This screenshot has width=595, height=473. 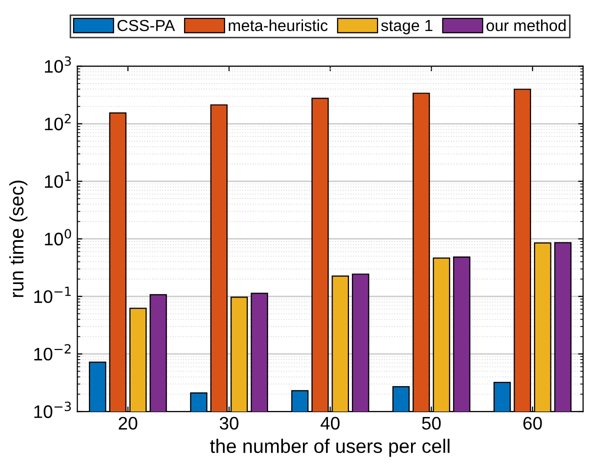 I want to click on legend-label: stage 1, so click(x=406, y=27).